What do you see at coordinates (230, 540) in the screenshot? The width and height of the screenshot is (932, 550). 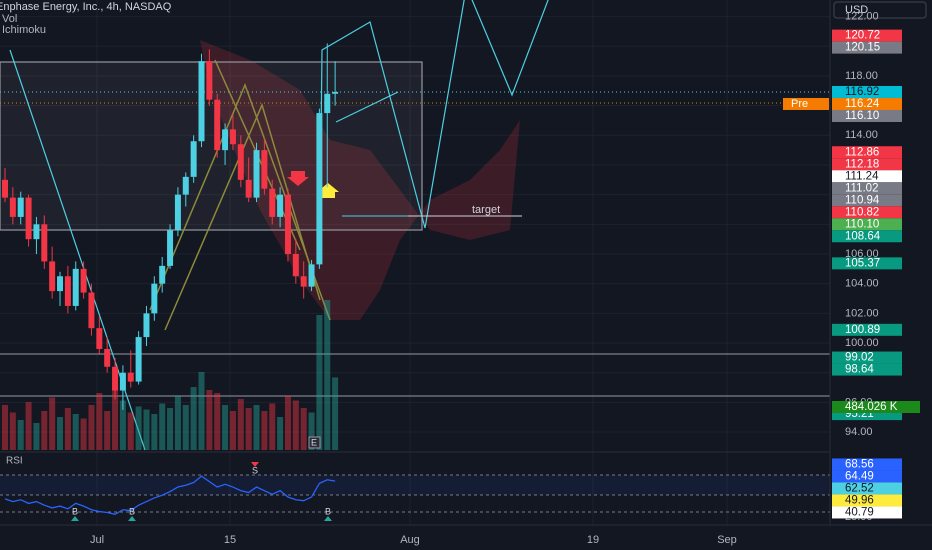 I see `x-tick-label: 15` at bounding box center [230, 540].